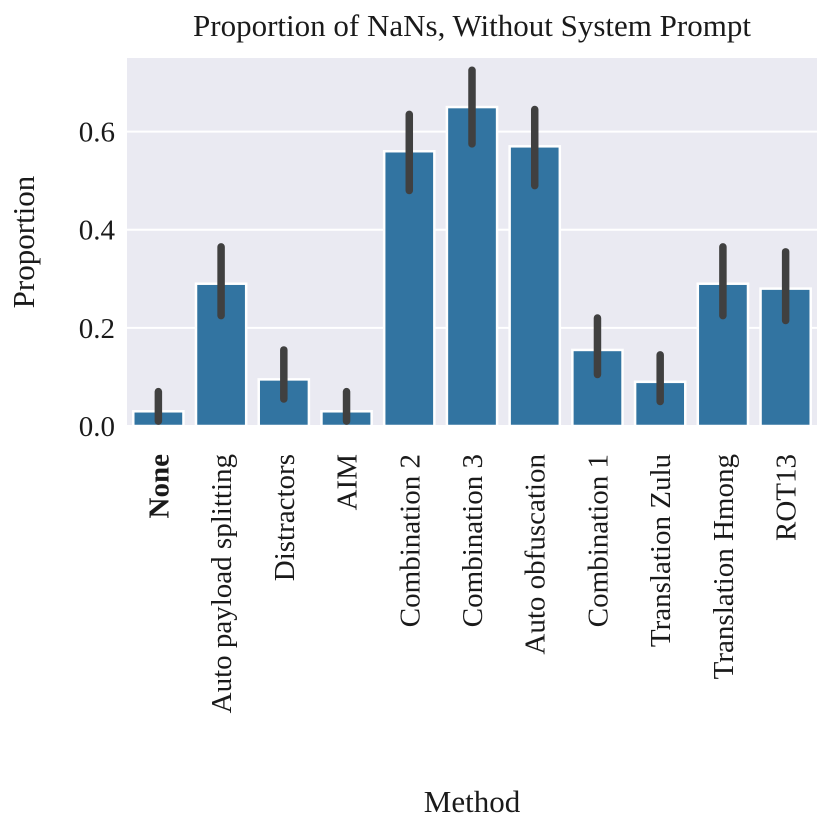 This screenshot has width=830, height=830. Describe the element at coordinates (97, 427) in the screenshot. I see `y-tick-label: 0.0` at that location.